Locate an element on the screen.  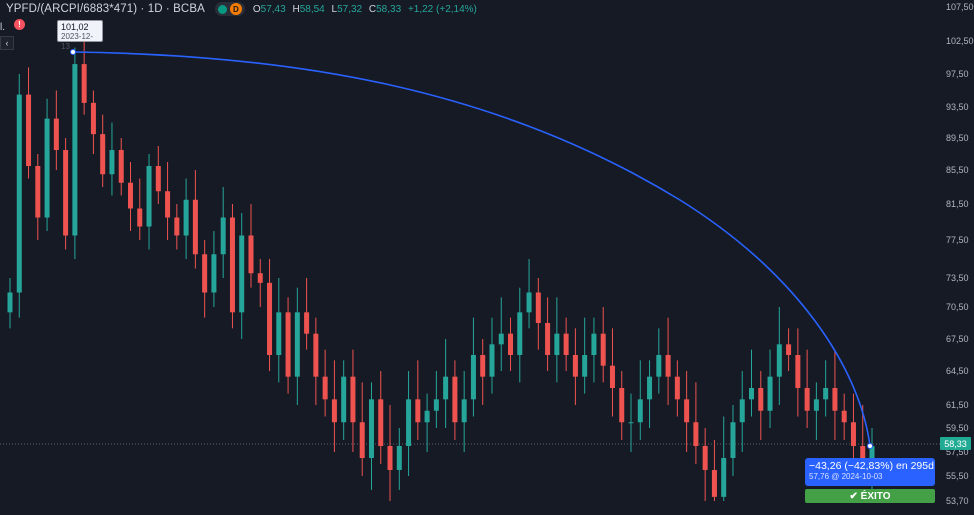
axis-tick-label: 102,50 is located at coordinates (960, 41).